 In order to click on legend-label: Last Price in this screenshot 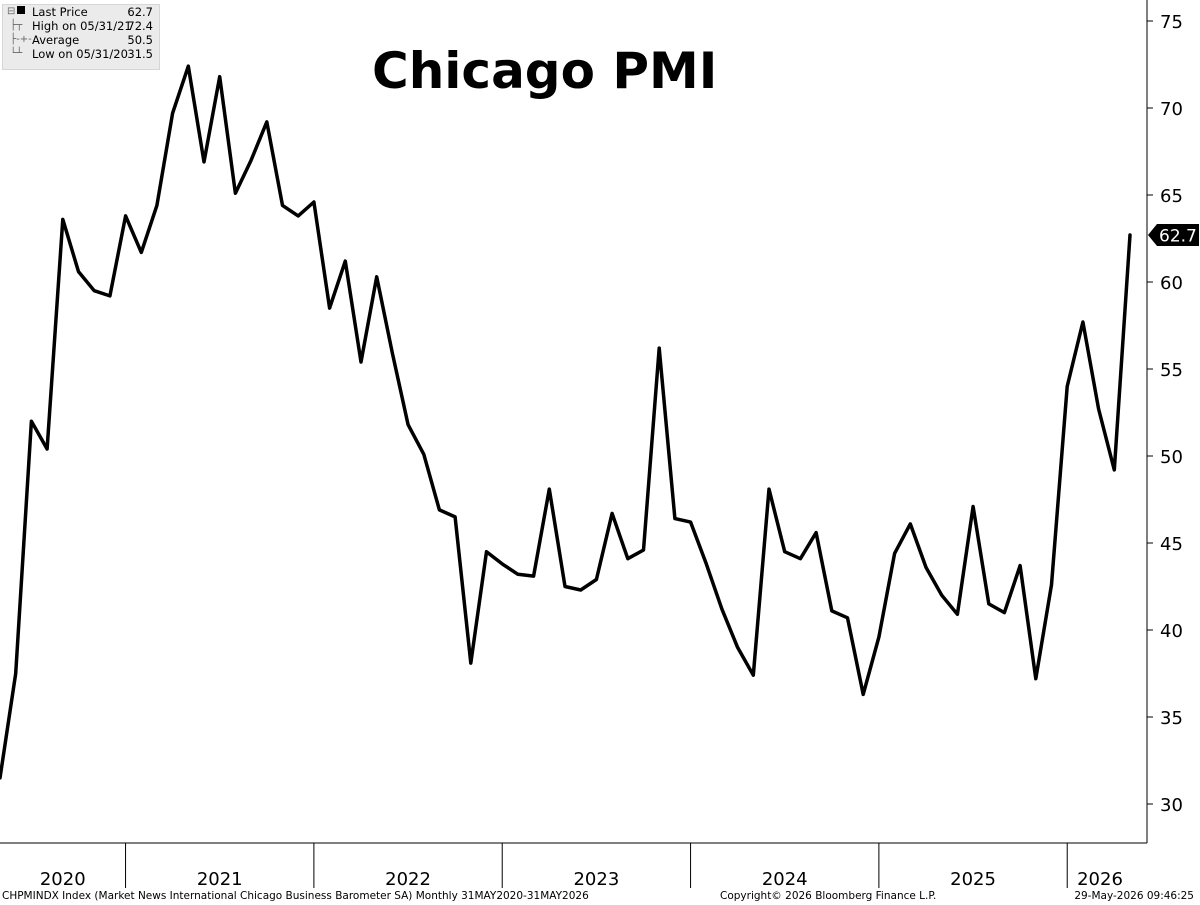, I will do `click(60, 12)`.